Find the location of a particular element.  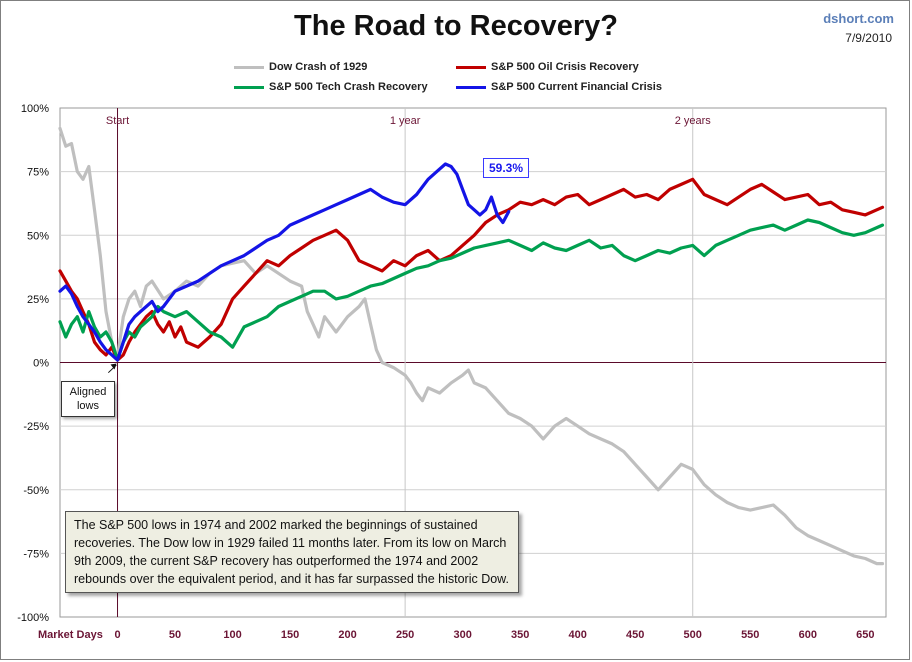

x-tick-label: 100 is located at coordinates (232, 635).